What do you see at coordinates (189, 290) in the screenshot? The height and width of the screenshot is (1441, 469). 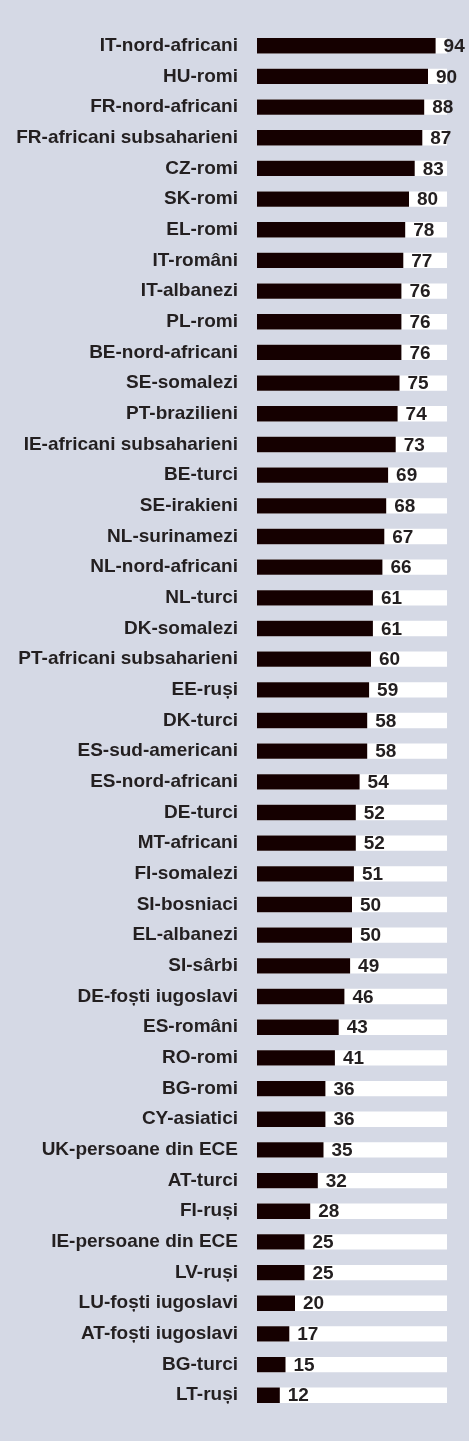 I see `y-tick-label: IT-albanezi` at bounding box center [189, 290].